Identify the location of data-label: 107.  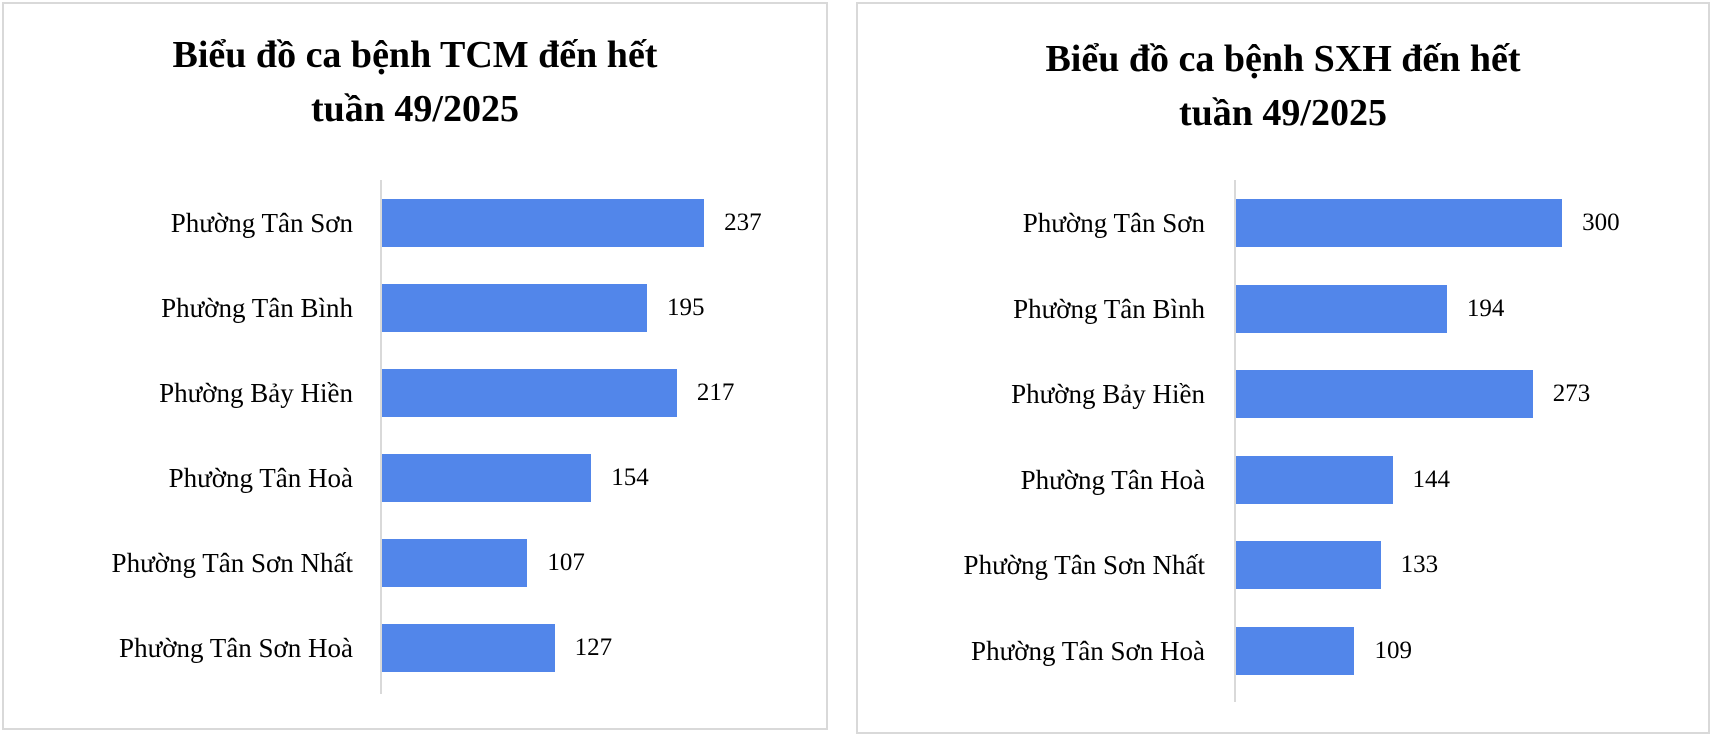
(566, 562).